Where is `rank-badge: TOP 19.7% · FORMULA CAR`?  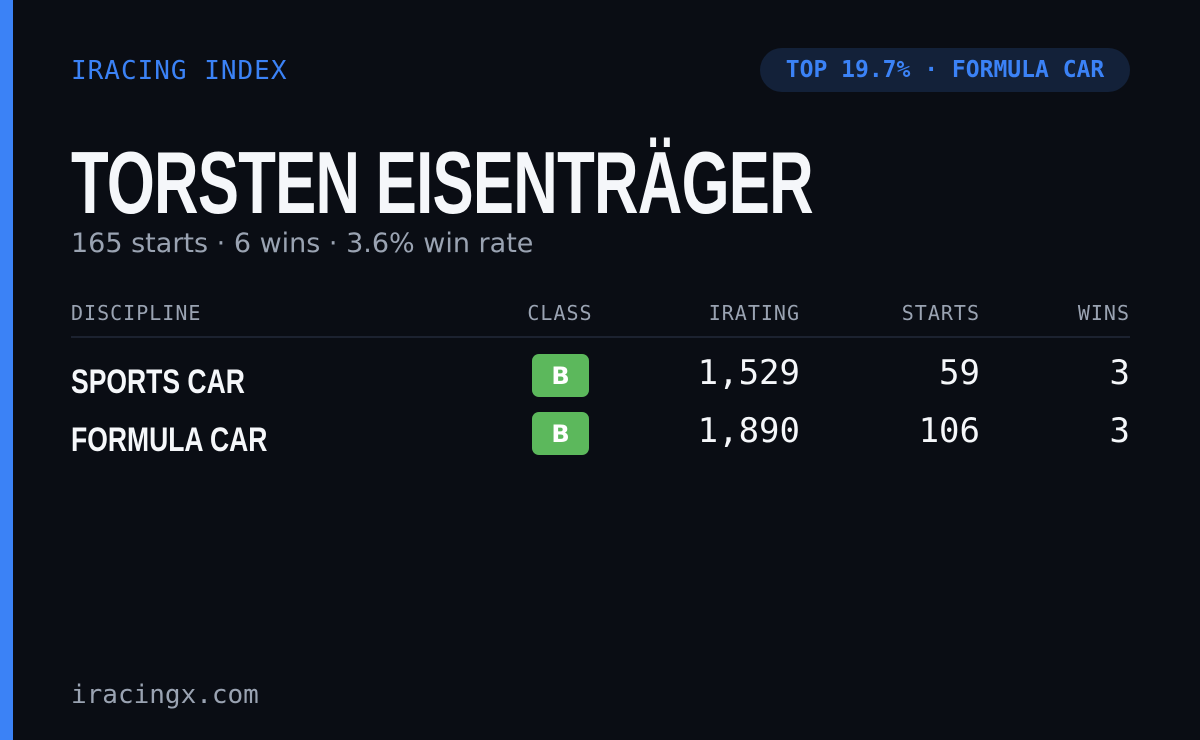 rank-badge: TOP 19.7% · FORMULA CAR is located at coordinates (945, 70).